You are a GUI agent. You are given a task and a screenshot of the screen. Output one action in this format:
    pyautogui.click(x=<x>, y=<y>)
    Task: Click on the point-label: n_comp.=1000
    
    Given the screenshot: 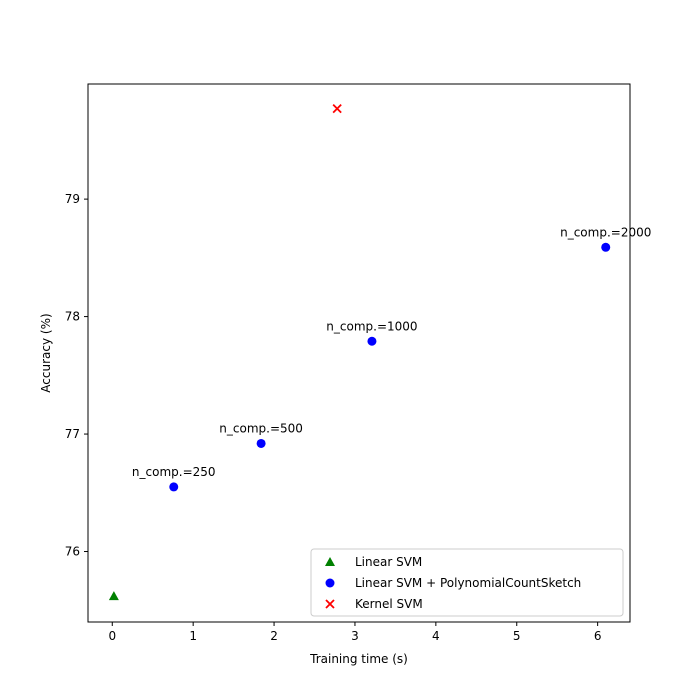 What is the action you would take?
    pyautogui.click(x=371, y=326)
    